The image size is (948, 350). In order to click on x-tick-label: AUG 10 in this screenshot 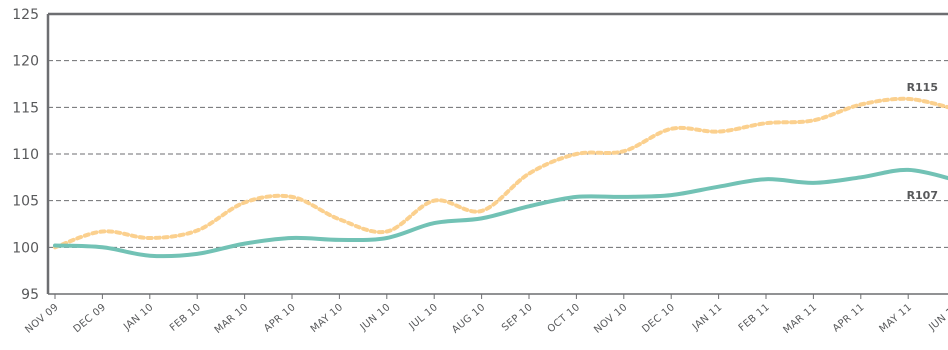, I will do `click(468, 319)`.